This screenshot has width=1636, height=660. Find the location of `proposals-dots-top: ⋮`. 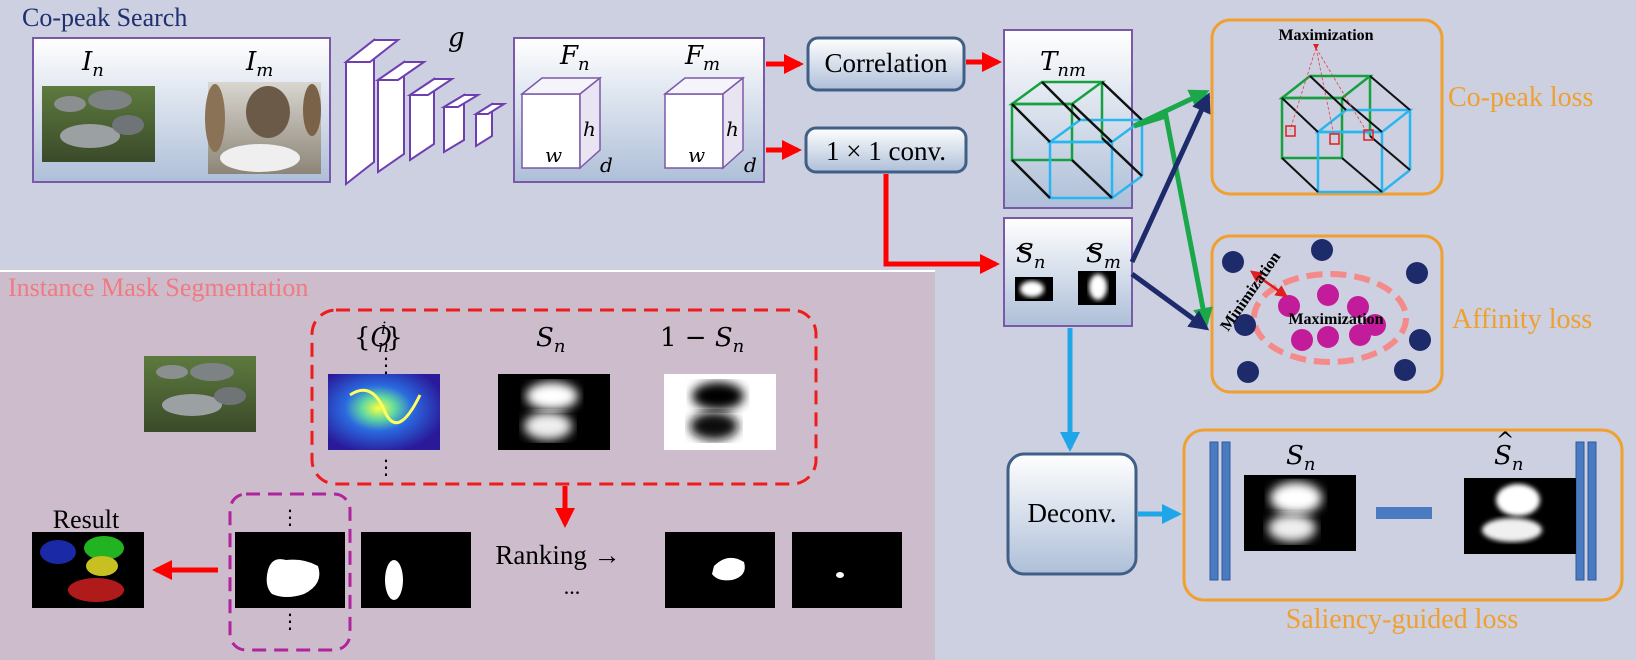

proposals-dots-top: ⋮ is located at coordinates (386, 365).